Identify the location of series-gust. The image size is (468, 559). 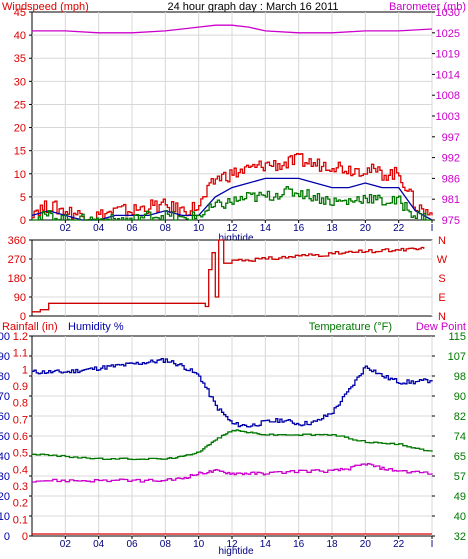
(232, 187).